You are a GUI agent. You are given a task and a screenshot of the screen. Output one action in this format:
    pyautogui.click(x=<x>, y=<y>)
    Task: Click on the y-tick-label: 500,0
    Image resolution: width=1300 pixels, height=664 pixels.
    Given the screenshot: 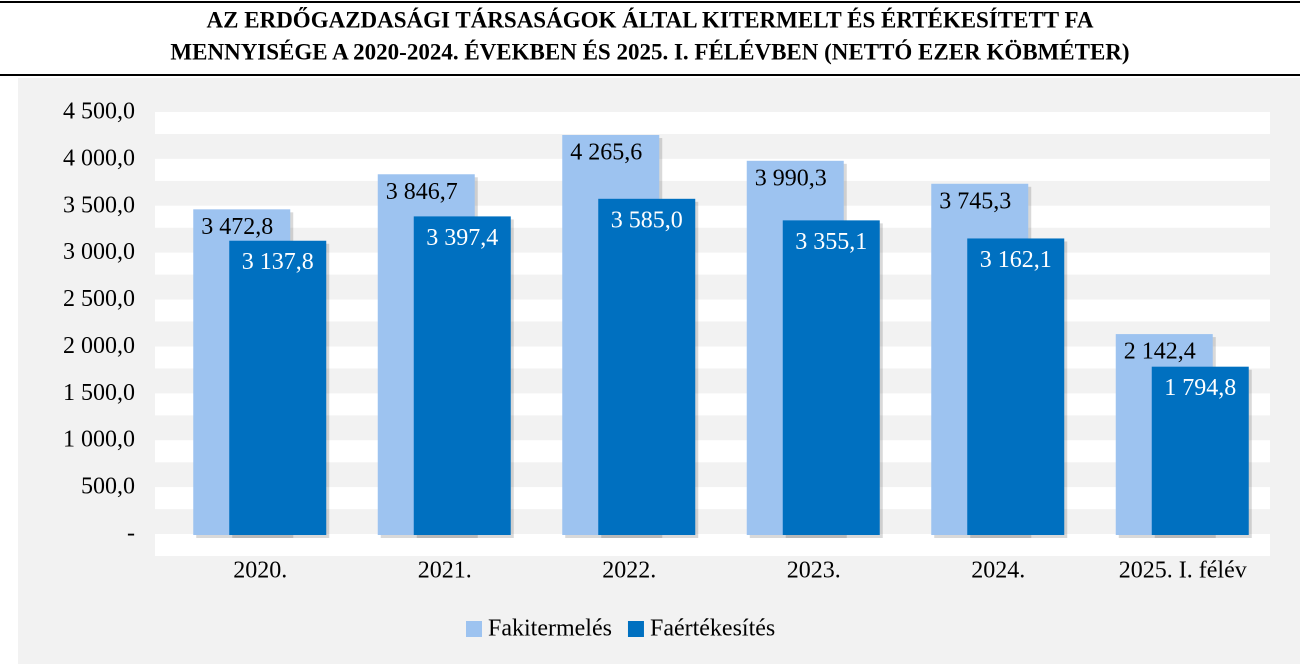 What is the action you would take?
    pyautogui.click(x=108, y=487)
    